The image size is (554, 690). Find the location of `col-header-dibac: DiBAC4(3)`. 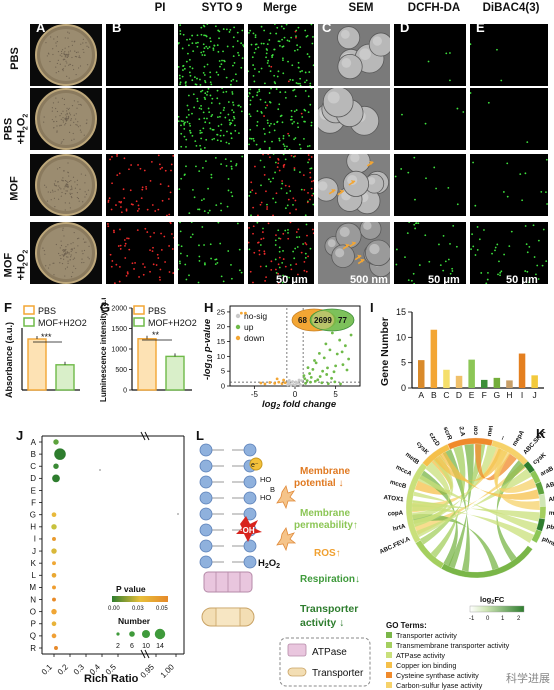

col-header-dibac: DiBAC4(3) is located at coordinates (511, 8).